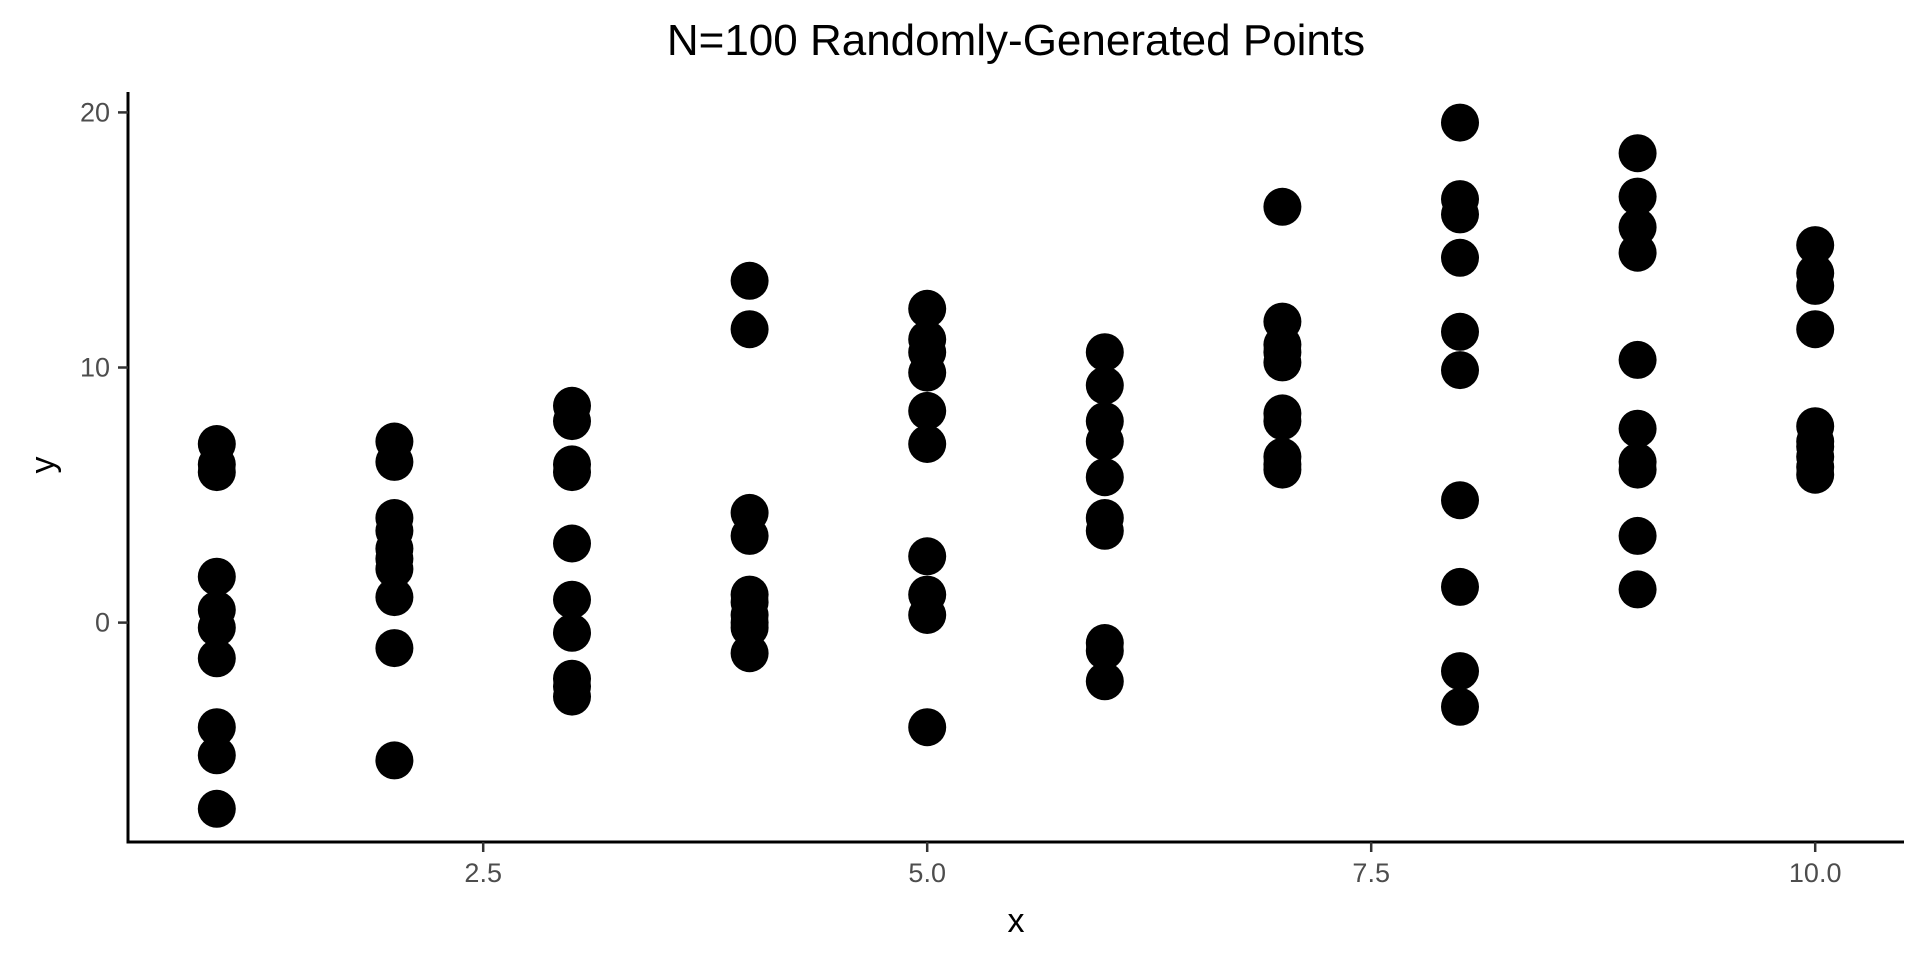 This screenshot has height=960, width=1920. I want to click on y-tick-label: 20, so click(95, 112).